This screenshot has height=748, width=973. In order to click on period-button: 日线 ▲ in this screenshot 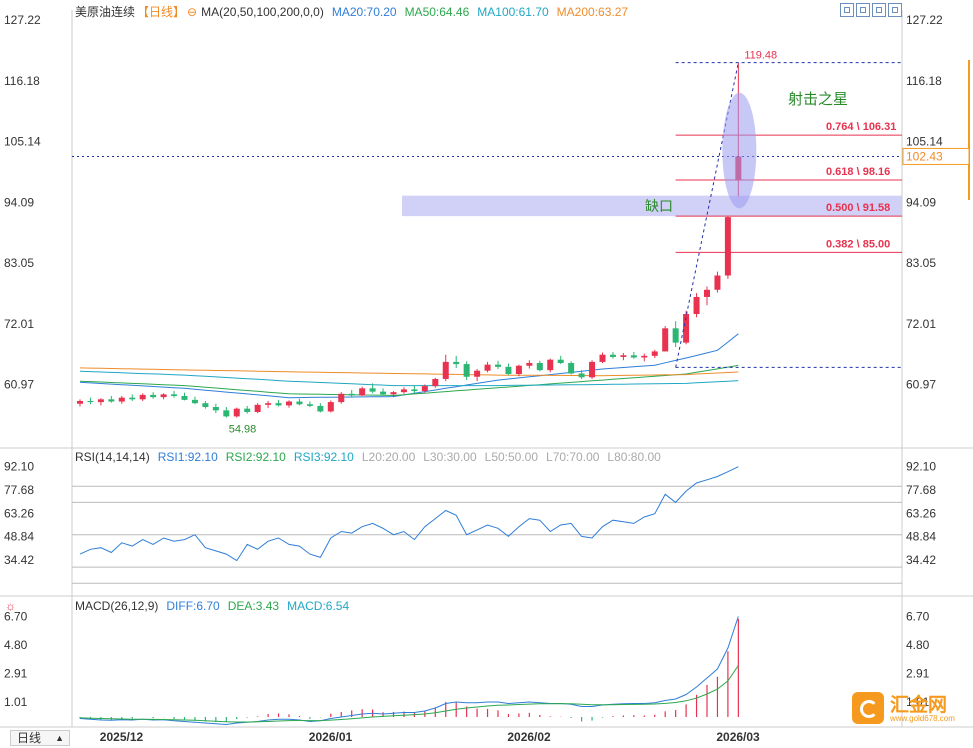, I will do `click(40, 738)`.